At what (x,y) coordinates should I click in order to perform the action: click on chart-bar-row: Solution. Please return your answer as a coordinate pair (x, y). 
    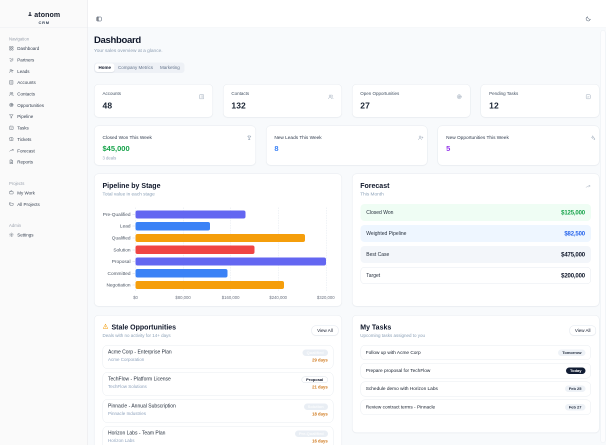
    Looking at the image, I should click on (219, 249).